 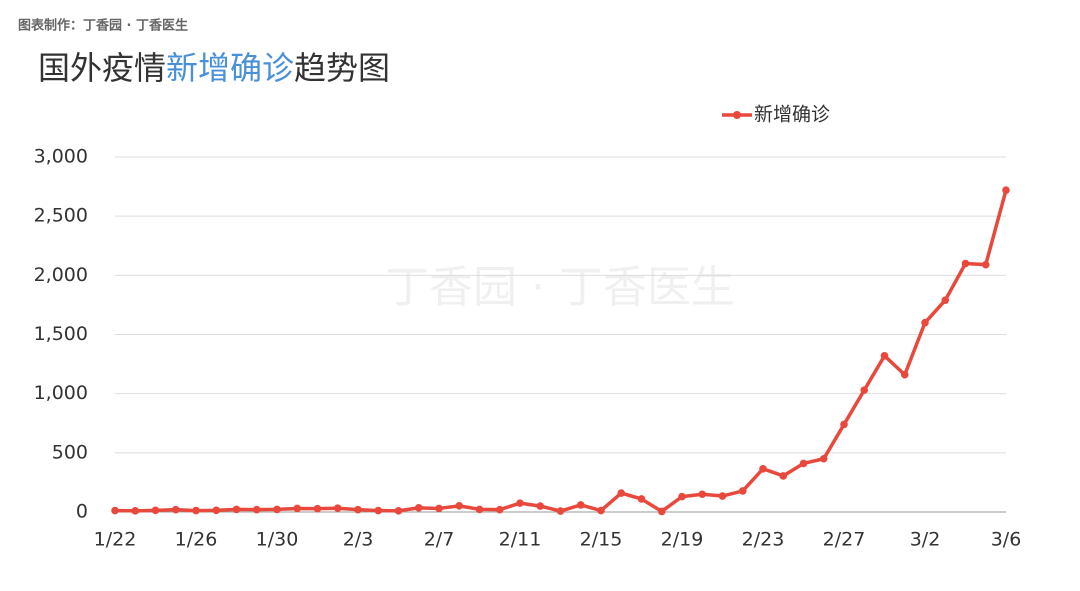 I want to click on title-part: 趋势图, so click(x=342, y=68).